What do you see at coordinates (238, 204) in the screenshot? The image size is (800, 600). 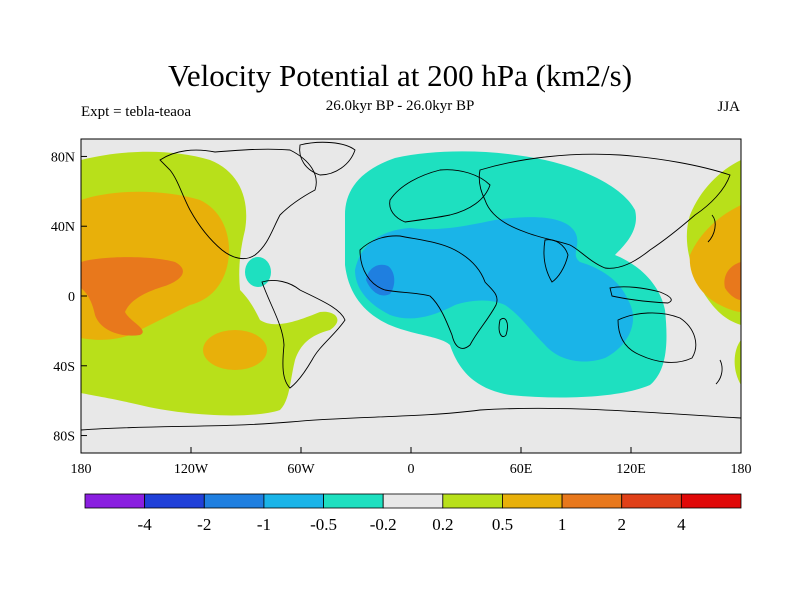 I see `coast-north-america` at bounding box center [238, 204].